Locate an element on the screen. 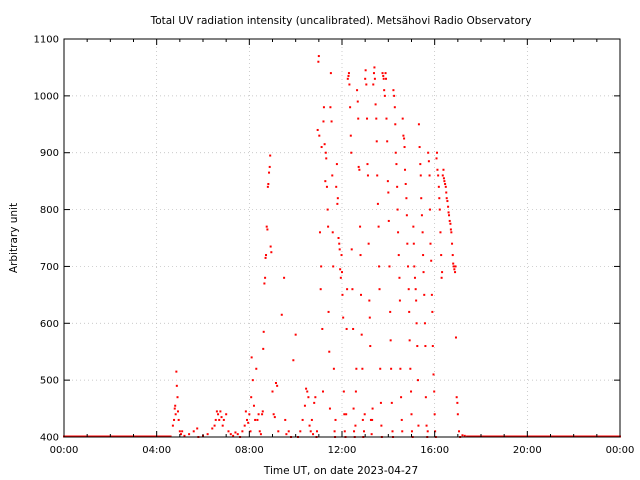  y-axis-label: Arbitrary unit is located at coordinates (14, 238).